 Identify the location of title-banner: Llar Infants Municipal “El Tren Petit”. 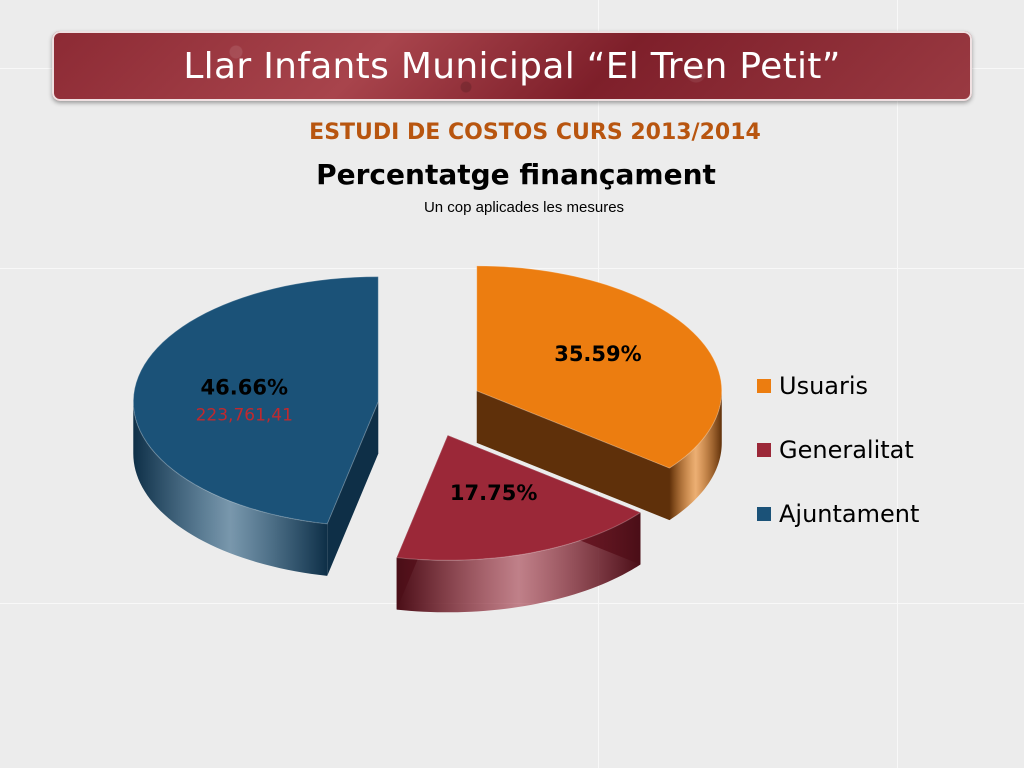
(512, 66).